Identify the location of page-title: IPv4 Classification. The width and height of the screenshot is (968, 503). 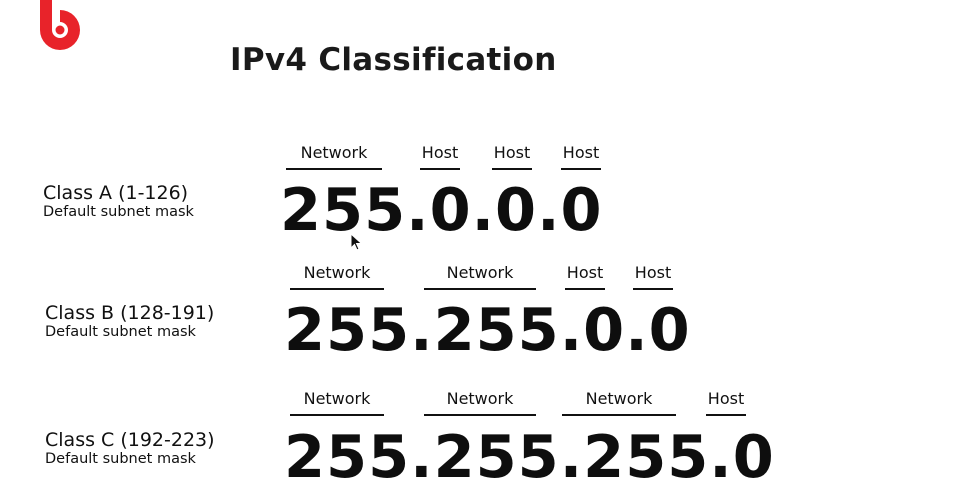
(393, 60).